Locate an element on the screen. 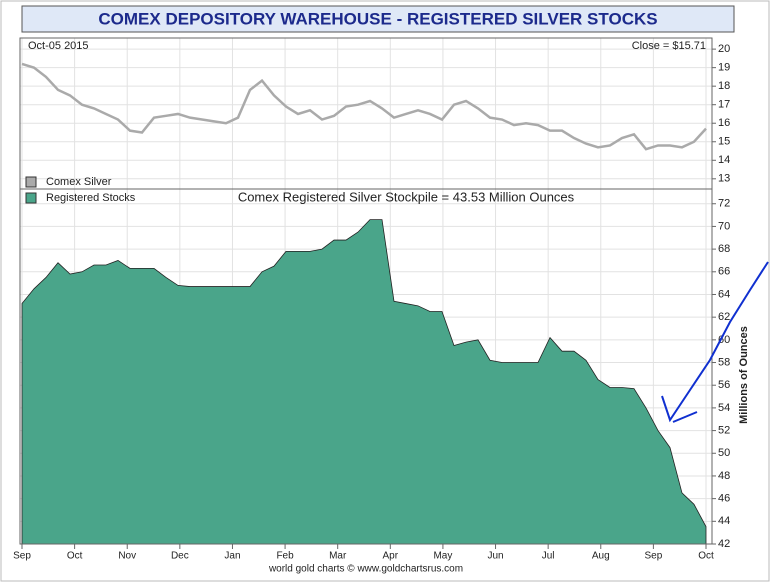  x-tick-label: Nov is located at coordinates (127, 556).